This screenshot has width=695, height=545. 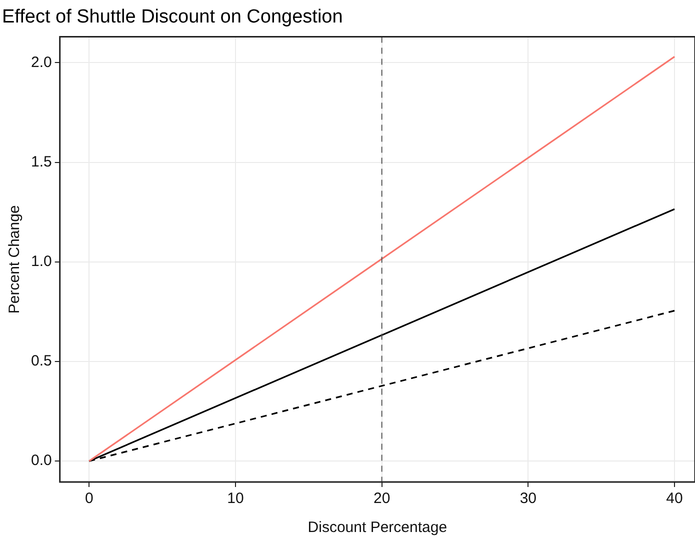 What do you see at coordinates (41, 461) in the screenshot?
I see `y-tick-label: 0.0` at bounding box center [41, 461].